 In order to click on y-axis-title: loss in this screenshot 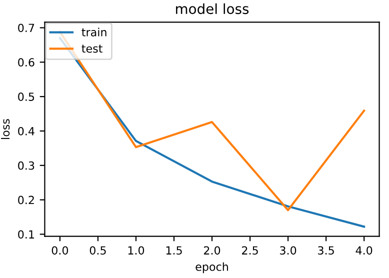, I will do `click(5, 129)`.